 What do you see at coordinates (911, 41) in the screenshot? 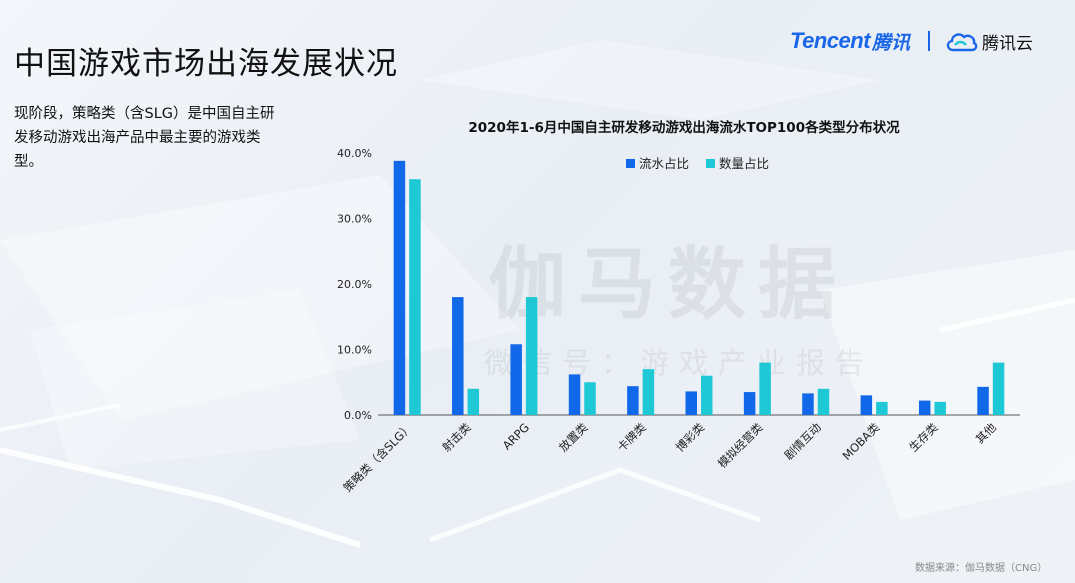
I see `brand-logos: Tencent 腾讯 腾讯云` at bounding box center [911, 41].